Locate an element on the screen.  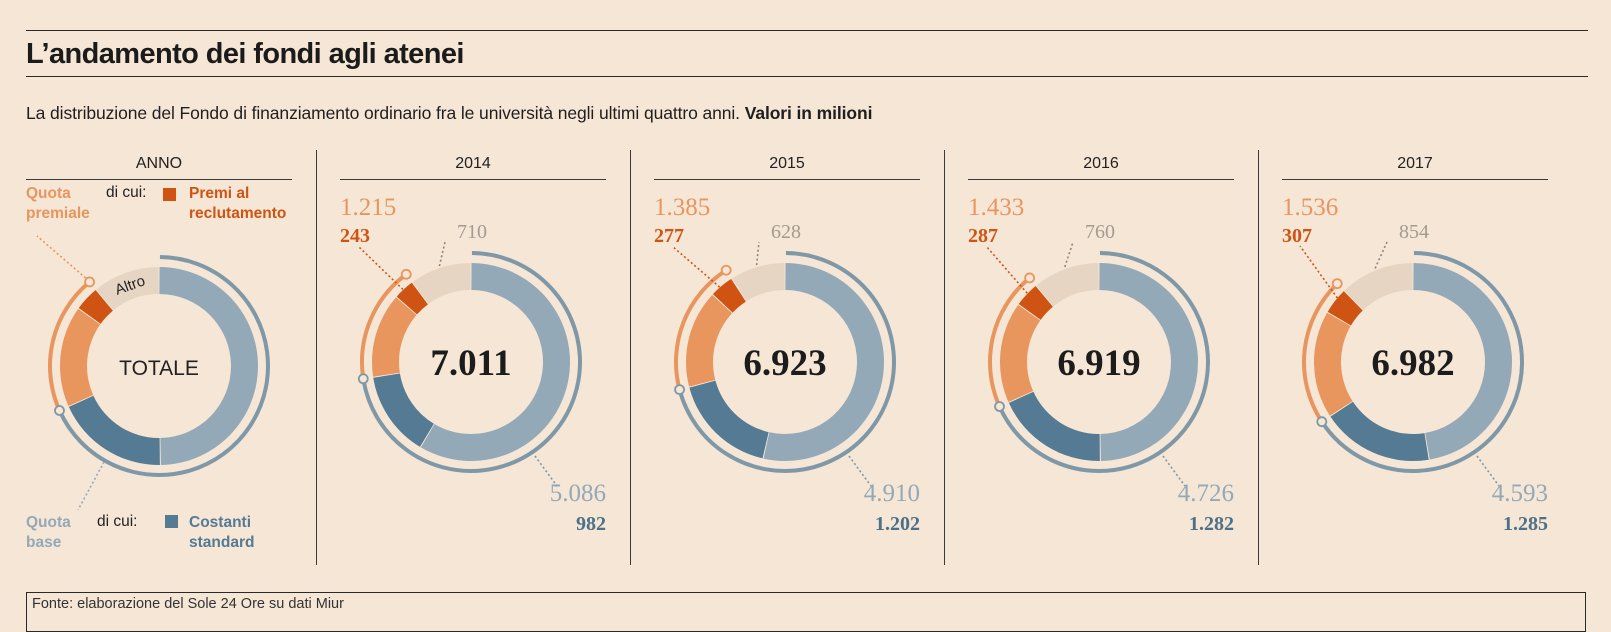
legend-quota-premiale-line2: premiale is located at coordinates (58, 213).